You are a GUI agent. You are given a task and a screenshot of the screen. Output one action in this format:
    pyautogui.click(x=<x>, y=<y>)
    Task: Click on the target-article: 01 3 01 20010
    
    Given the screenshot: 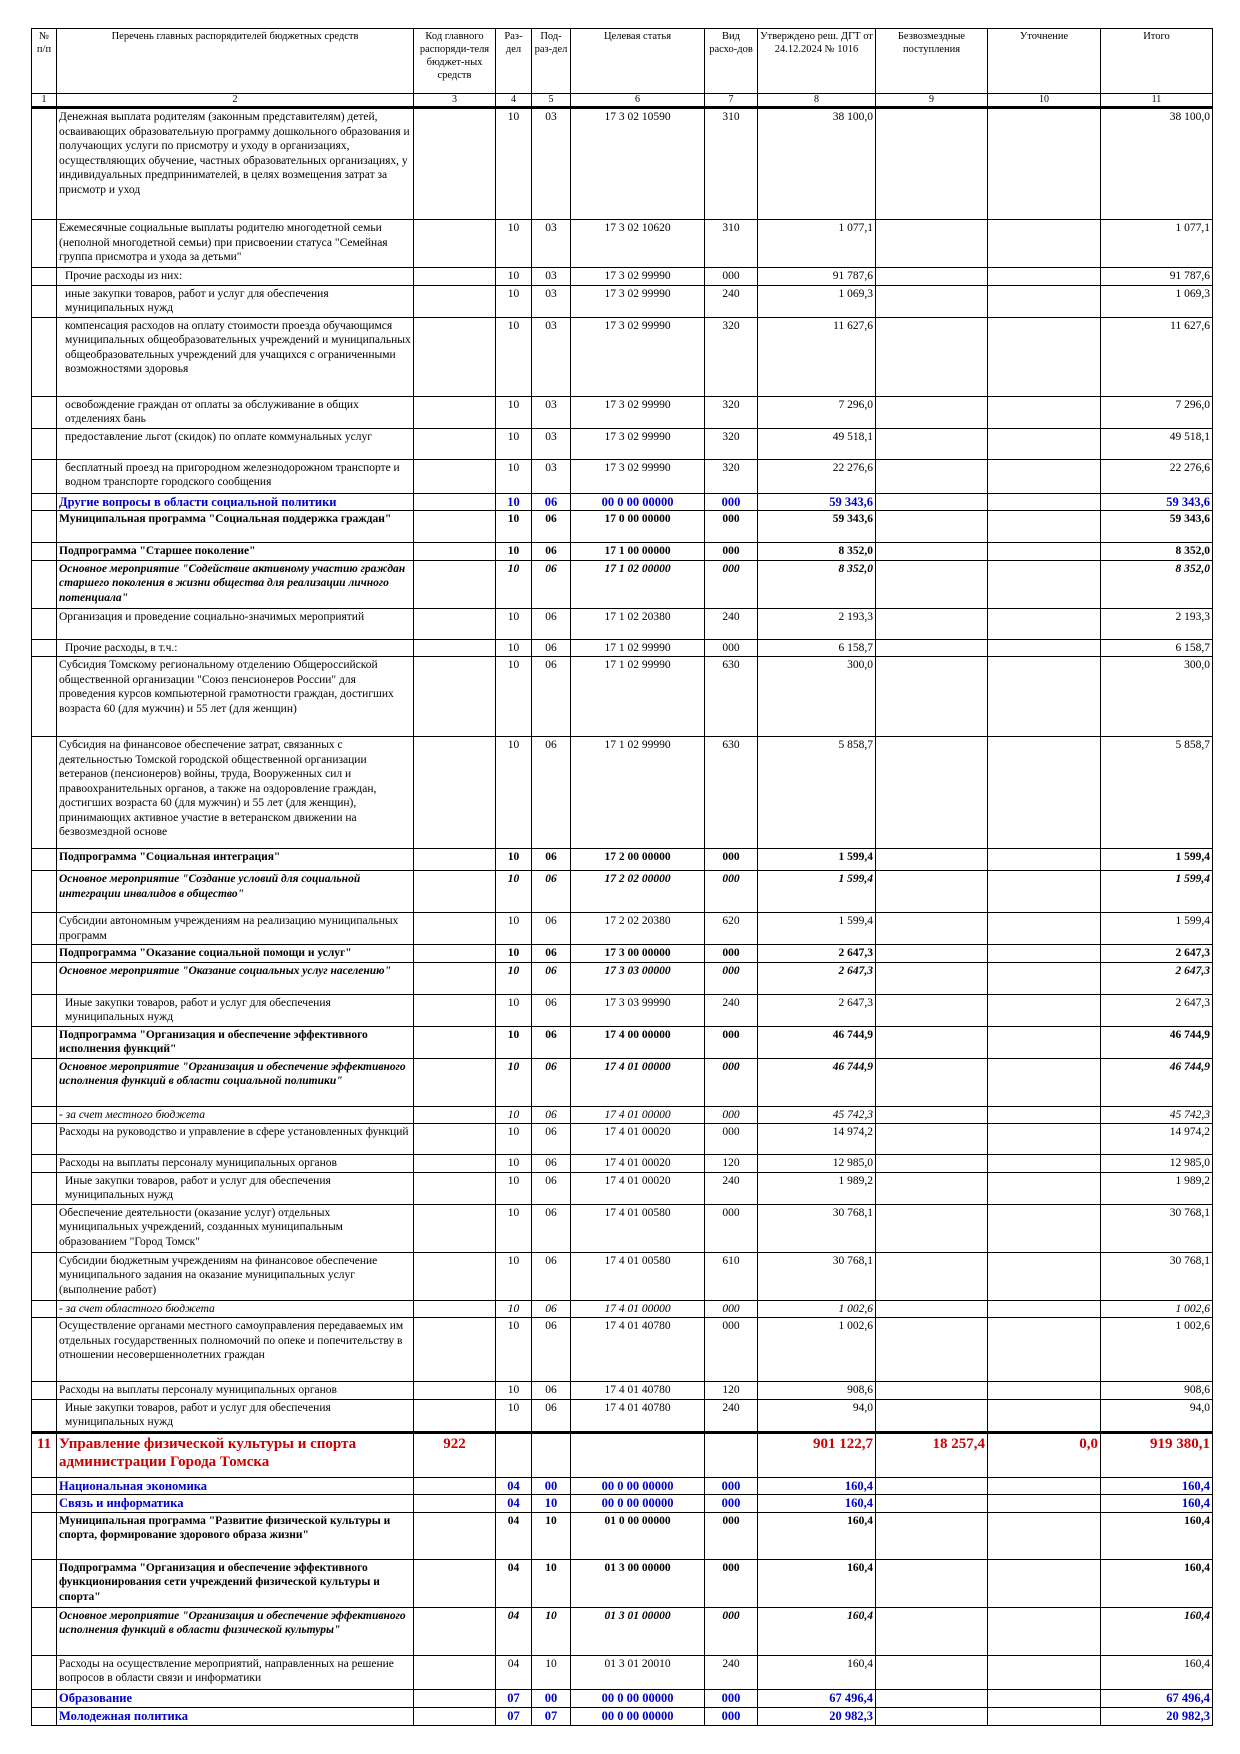 What is the action you would take?
    pyautogui.click(x=637, y=1672)
    